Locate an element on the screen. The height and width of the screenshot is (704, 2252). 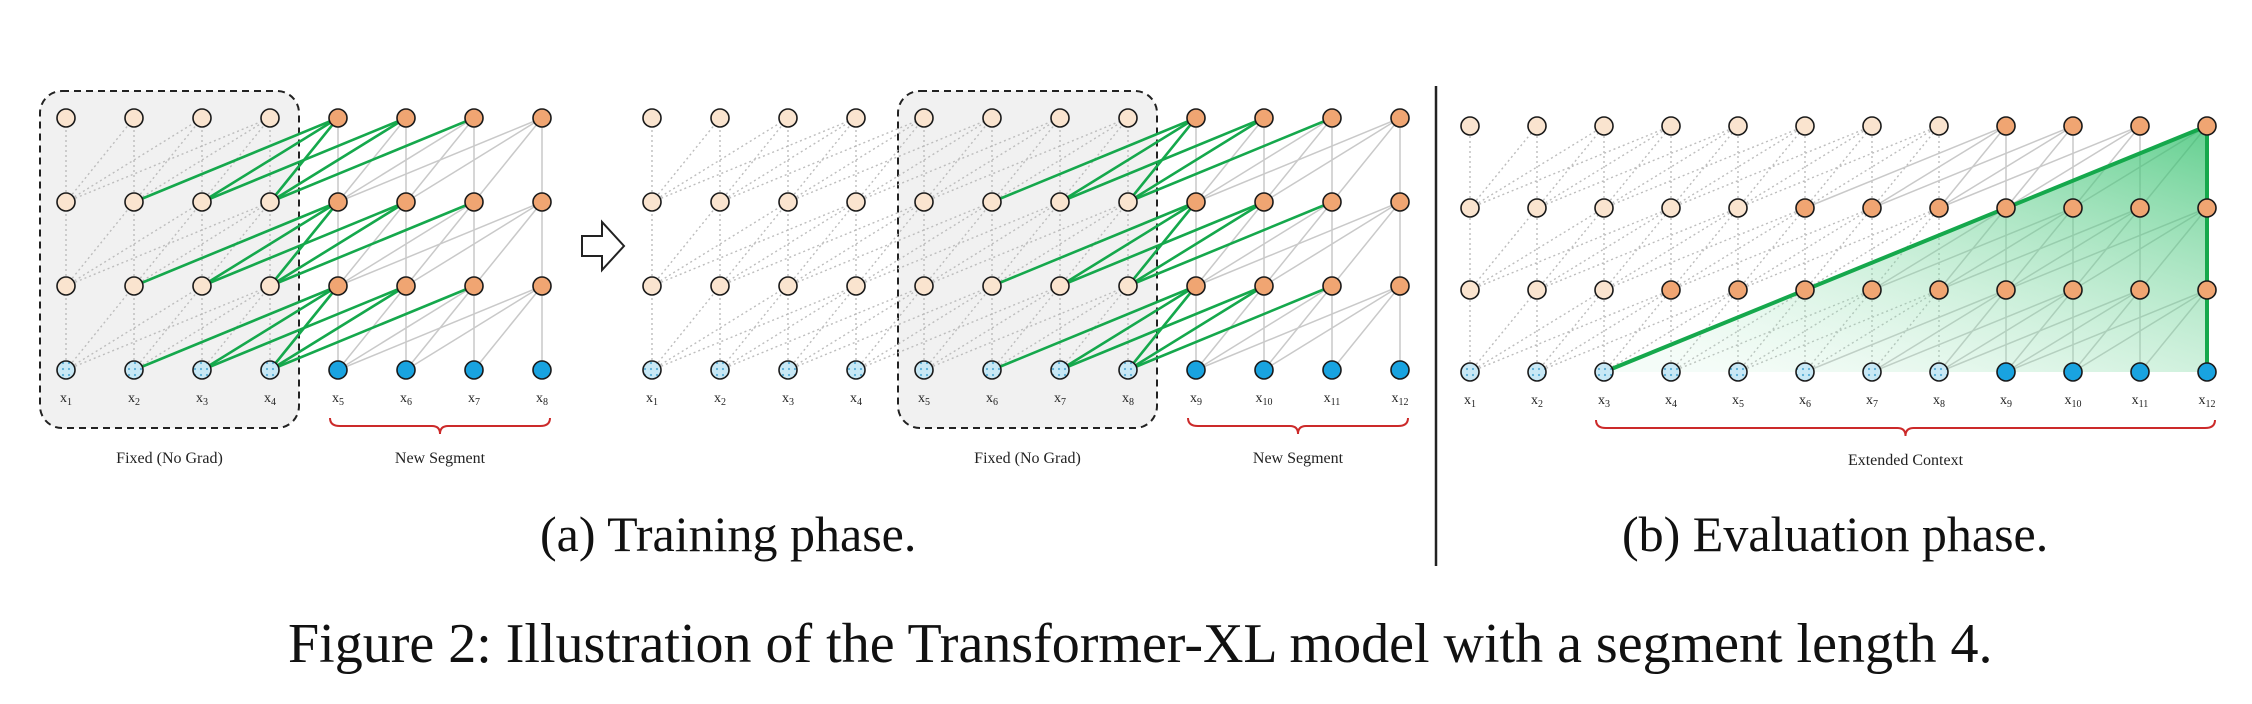
segment-brace is located at coordinates (1298, 426).